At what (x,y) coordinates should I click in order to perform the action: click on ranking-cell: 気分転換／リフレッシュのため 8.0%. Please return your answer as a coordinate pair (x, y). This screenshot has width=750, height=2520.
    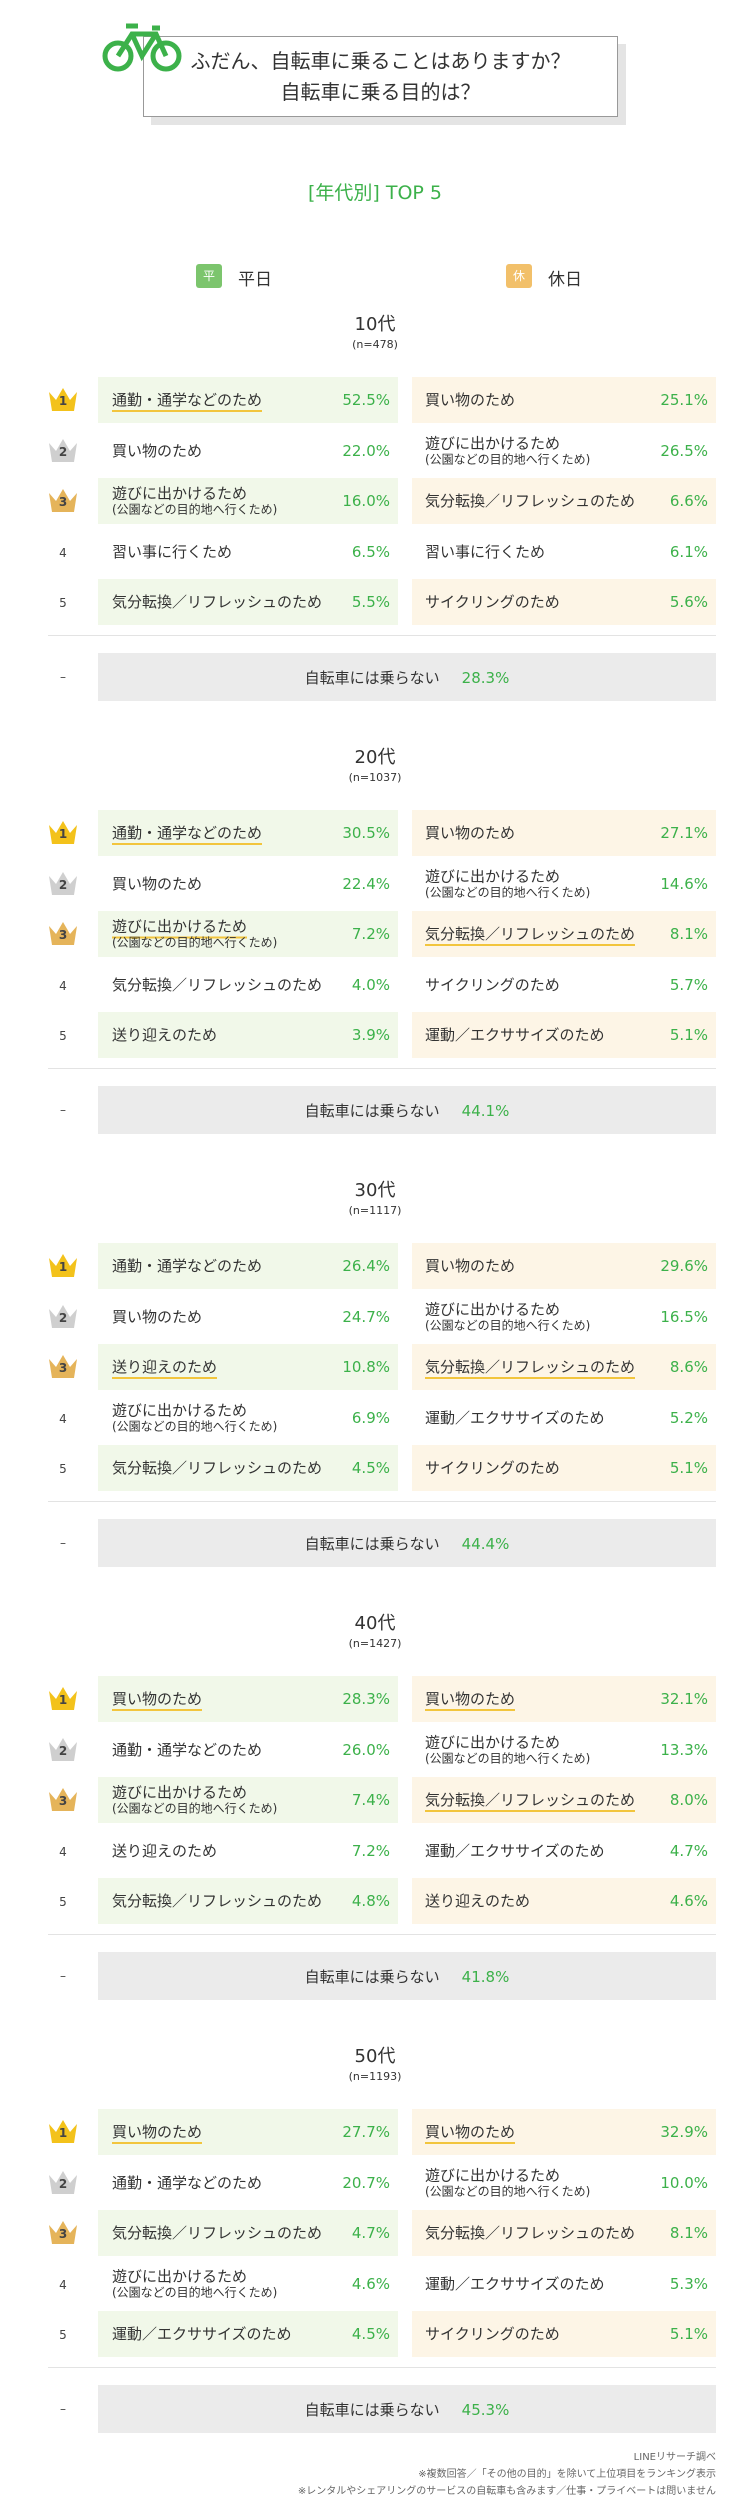
    Looking at the image, I should click on (564, 1800).